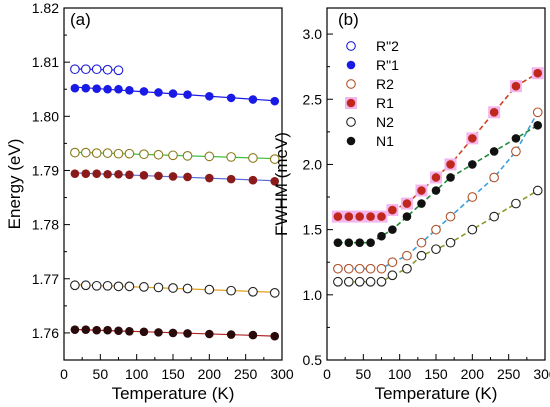 The height and width of the screenshot is (407, 550). Describe the element at coordinates (372, 93) in the screenshot. I see `legend-b: R"2 R"1 R2 R1 N2 N1` at that location.